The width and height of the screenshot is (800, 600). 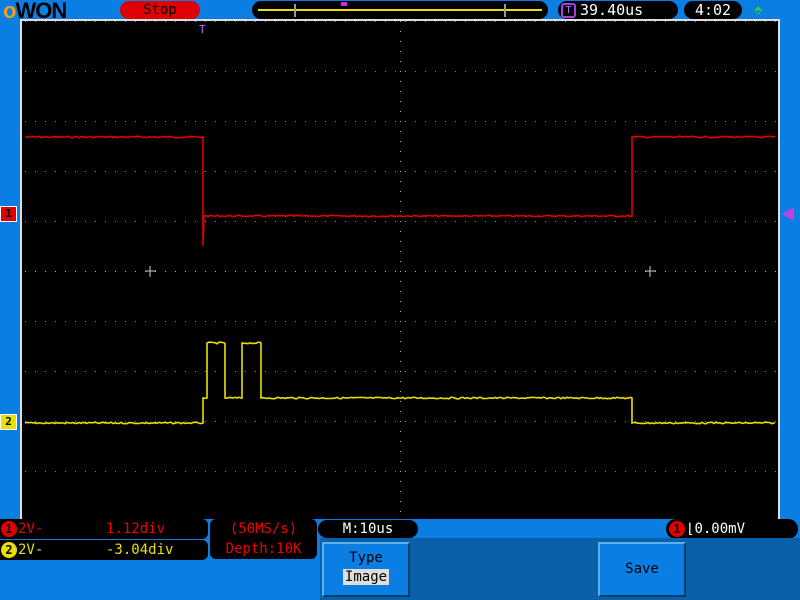 I want to click on ch1-level-marker: 1, so click(x=8, y=214).